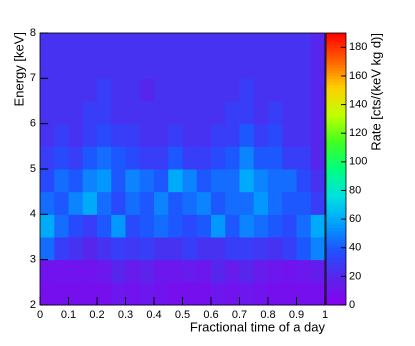 The image size is (415, 346). Describe the element at coordinates (325, 315) in the screenshot. I see `x-tick-label: 1` at that location.